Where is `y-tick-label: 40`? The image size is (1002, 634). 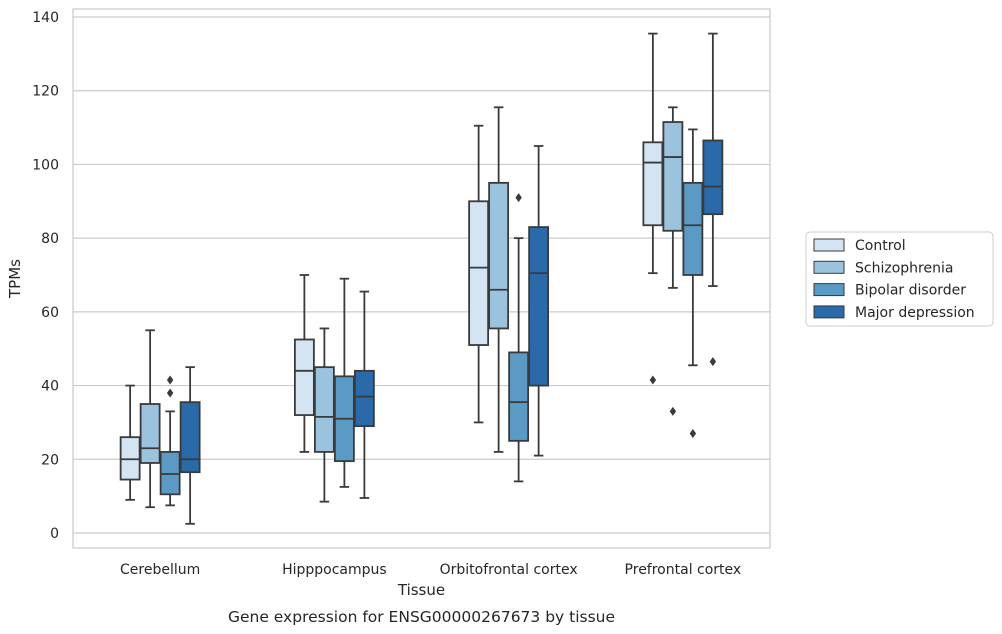 y-tick-label: 40 is located at coordinates (50, 387).